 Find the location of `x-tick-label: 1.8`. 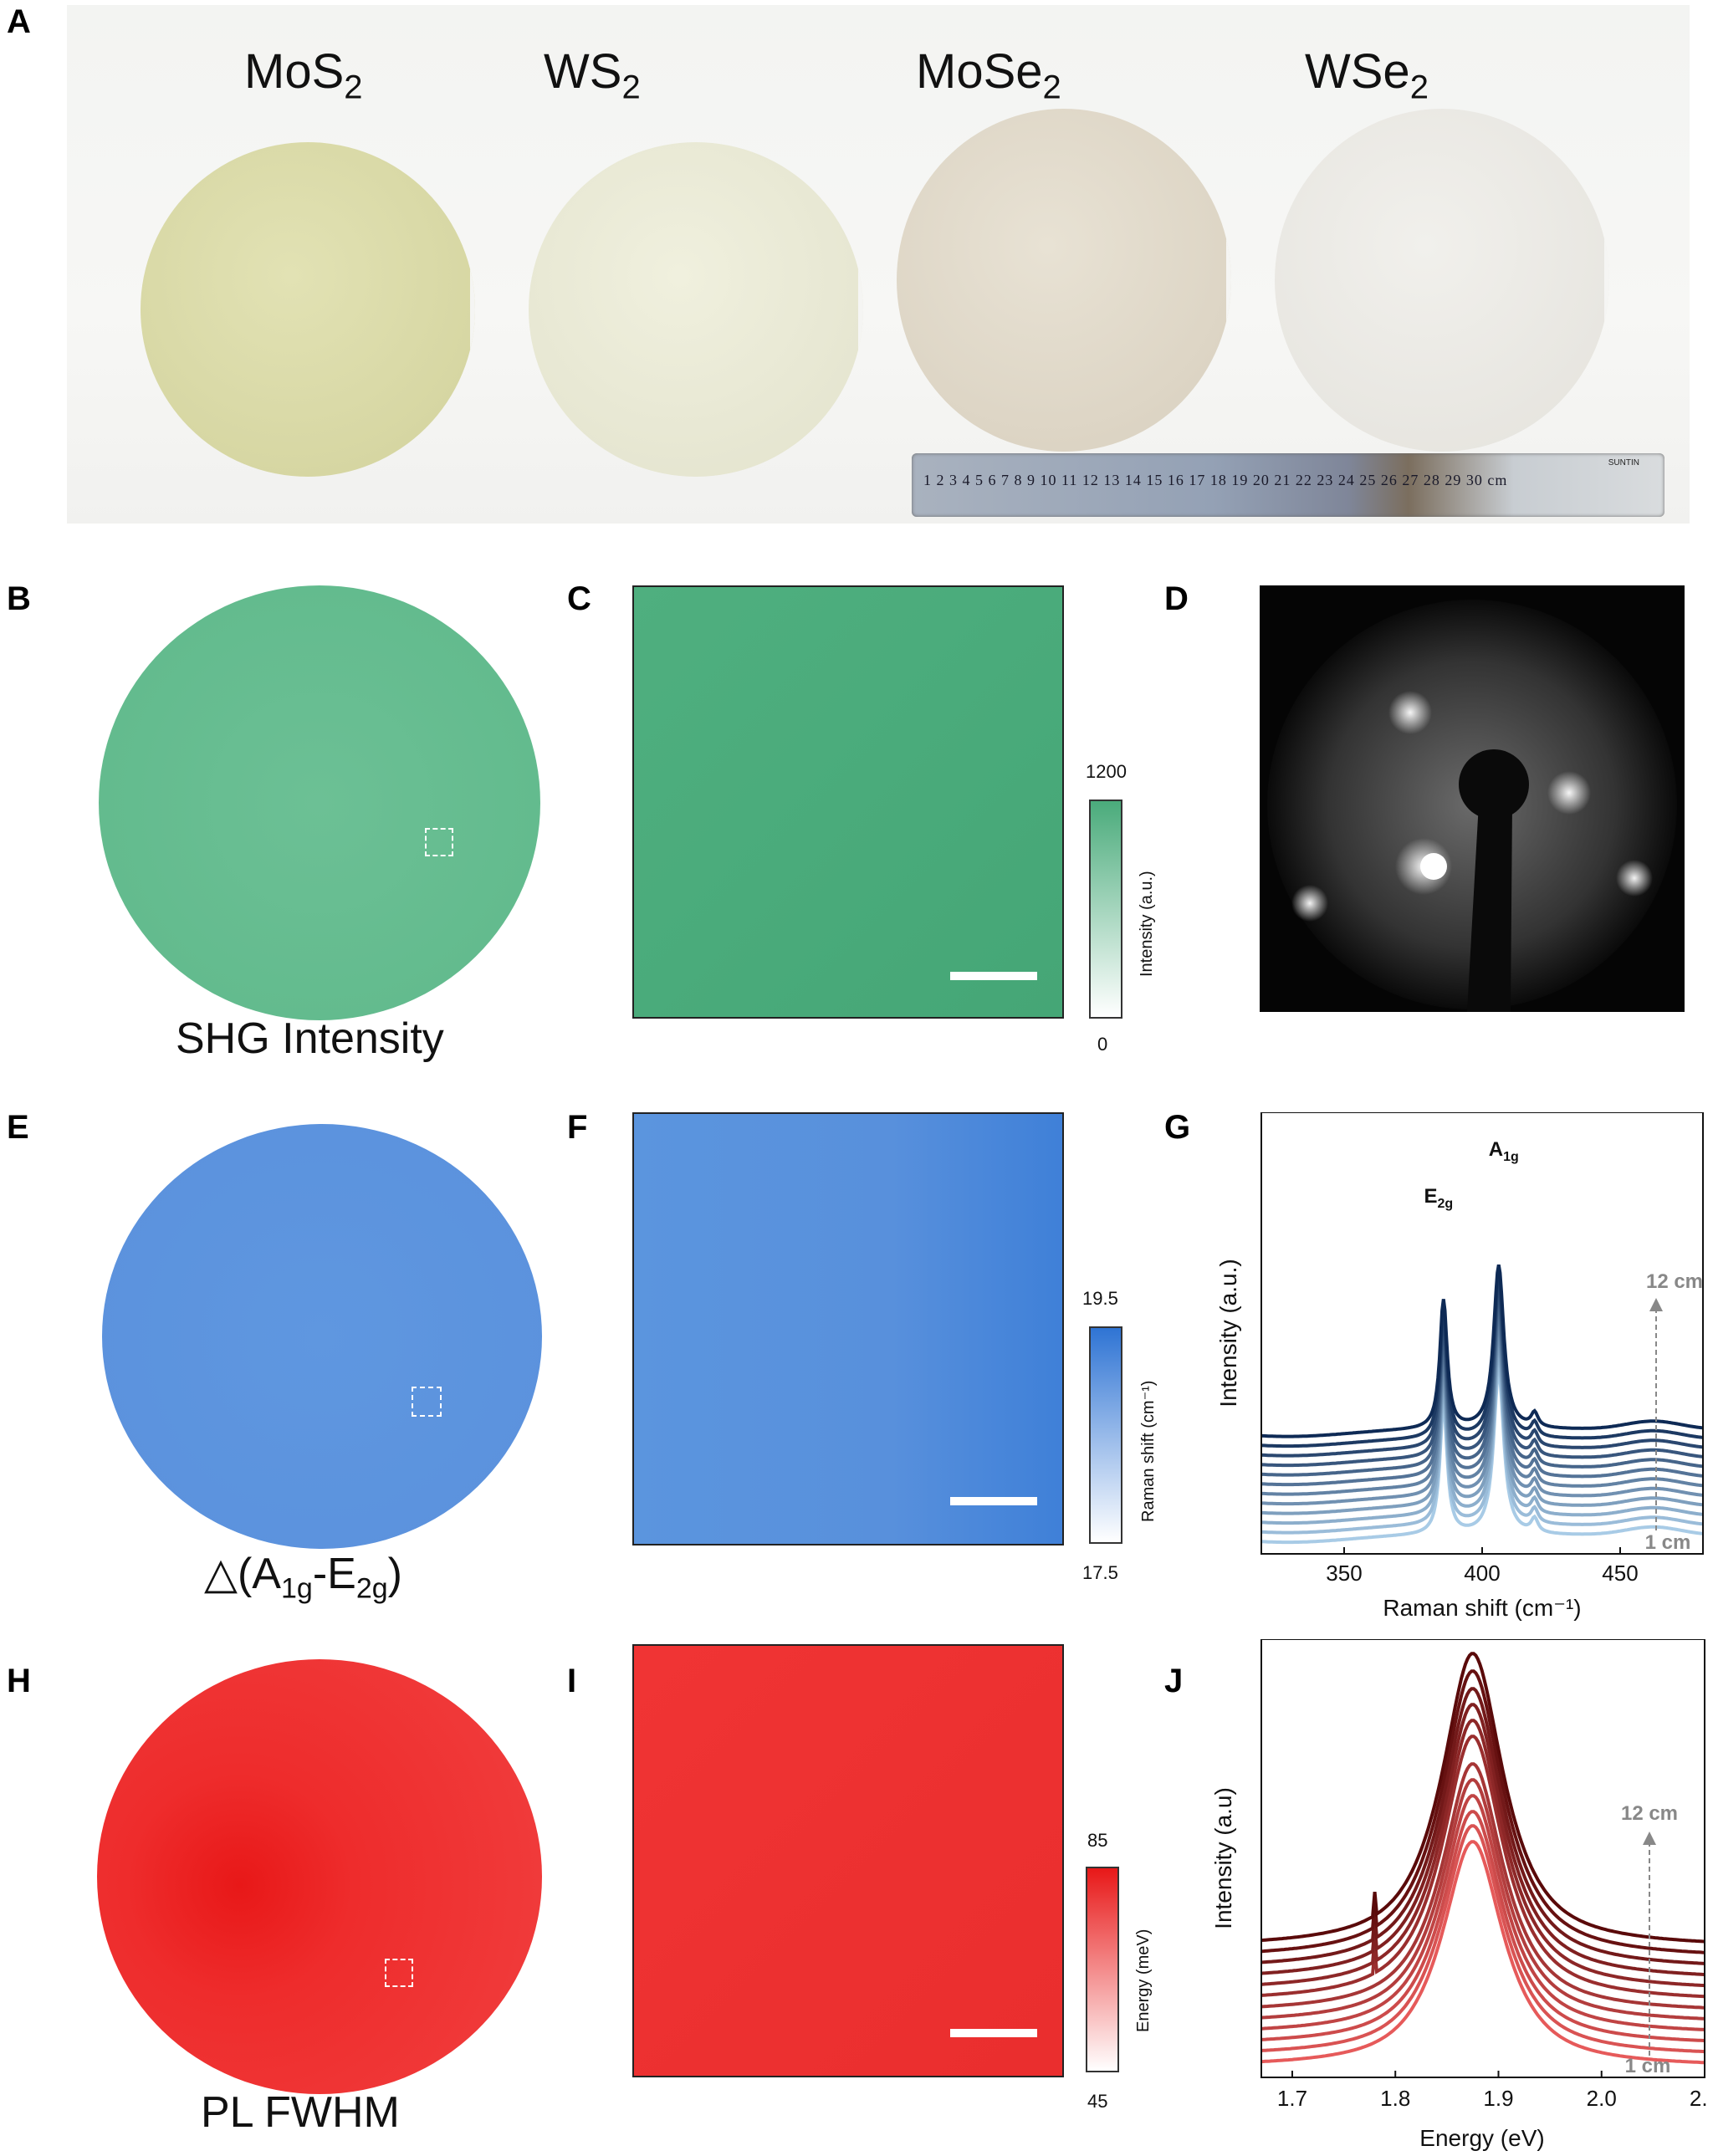

x-tick-label: 1.8 is located at coordinates (1395, 2098).